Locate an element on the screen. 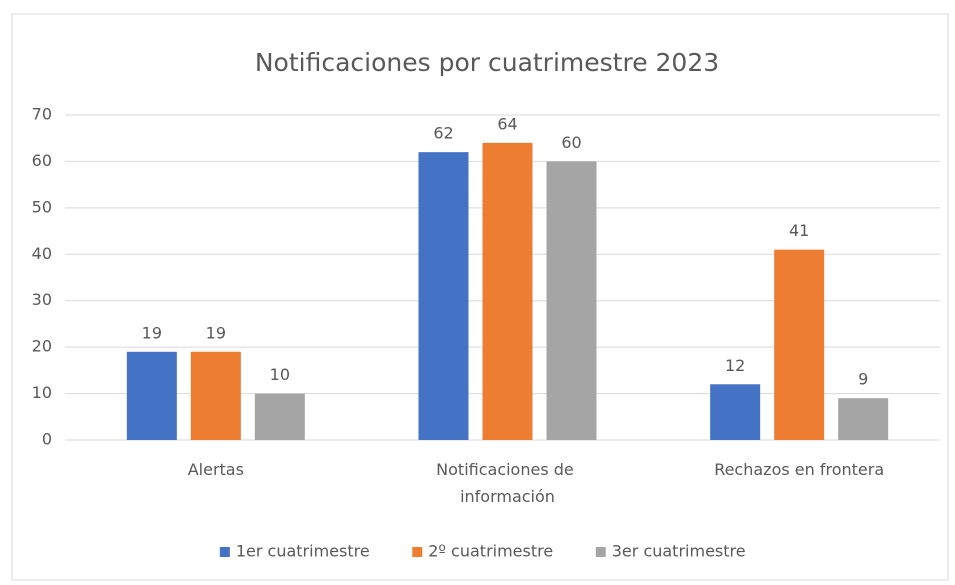  data-label: 64 is located at coordinates (507, 123).